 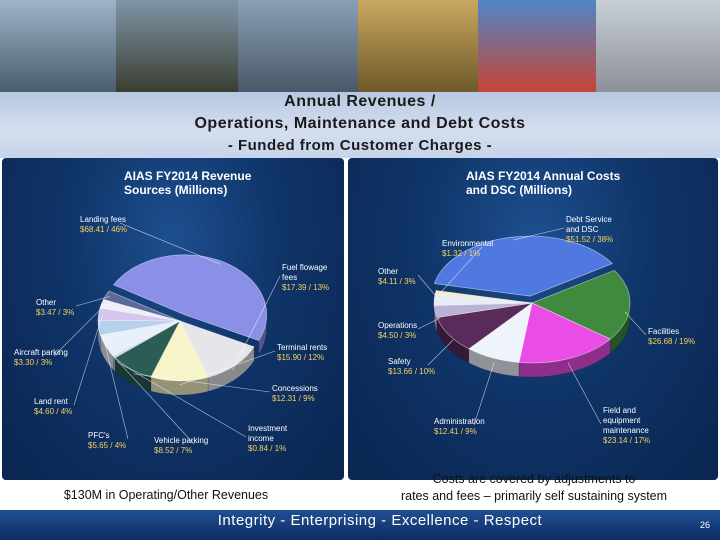 What do you see at coordinates (523, 266) in the screenshot?
I see `pie-slice-debt-service` at bounding box center [523, 266].